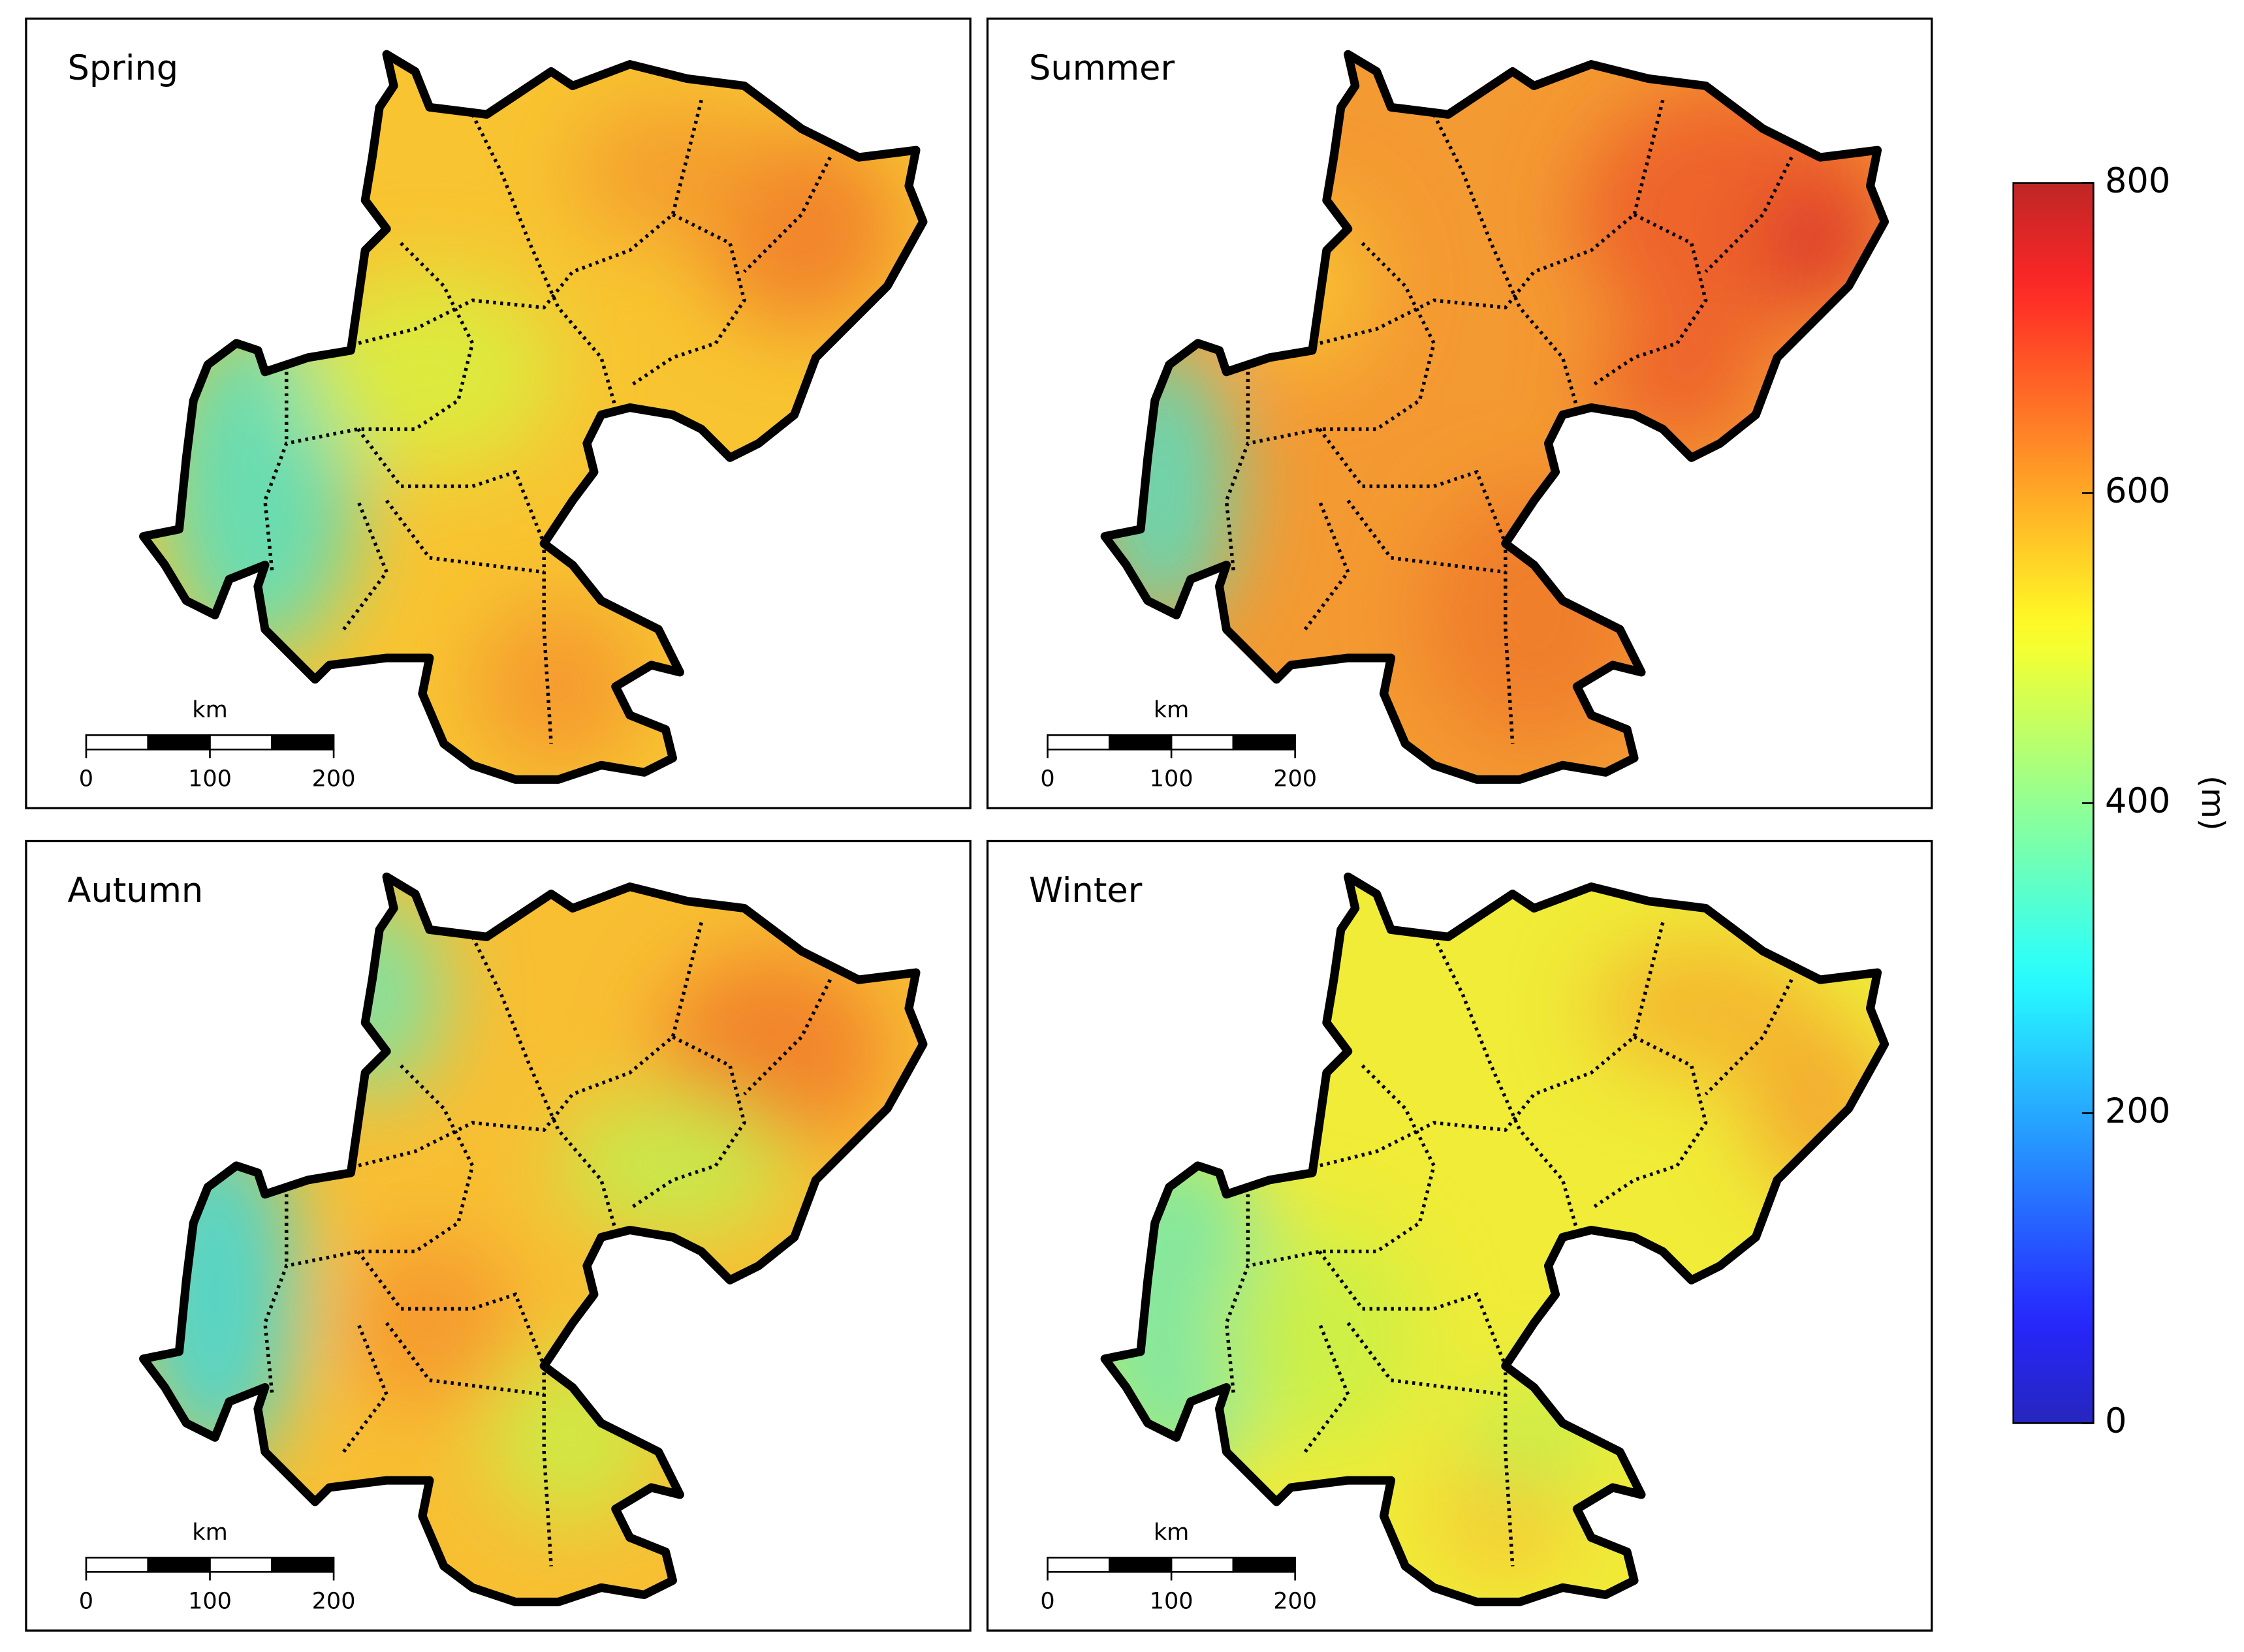 This screenshot has height=1652, width=2244. I want to click on colorbar, so click(2053, 803).